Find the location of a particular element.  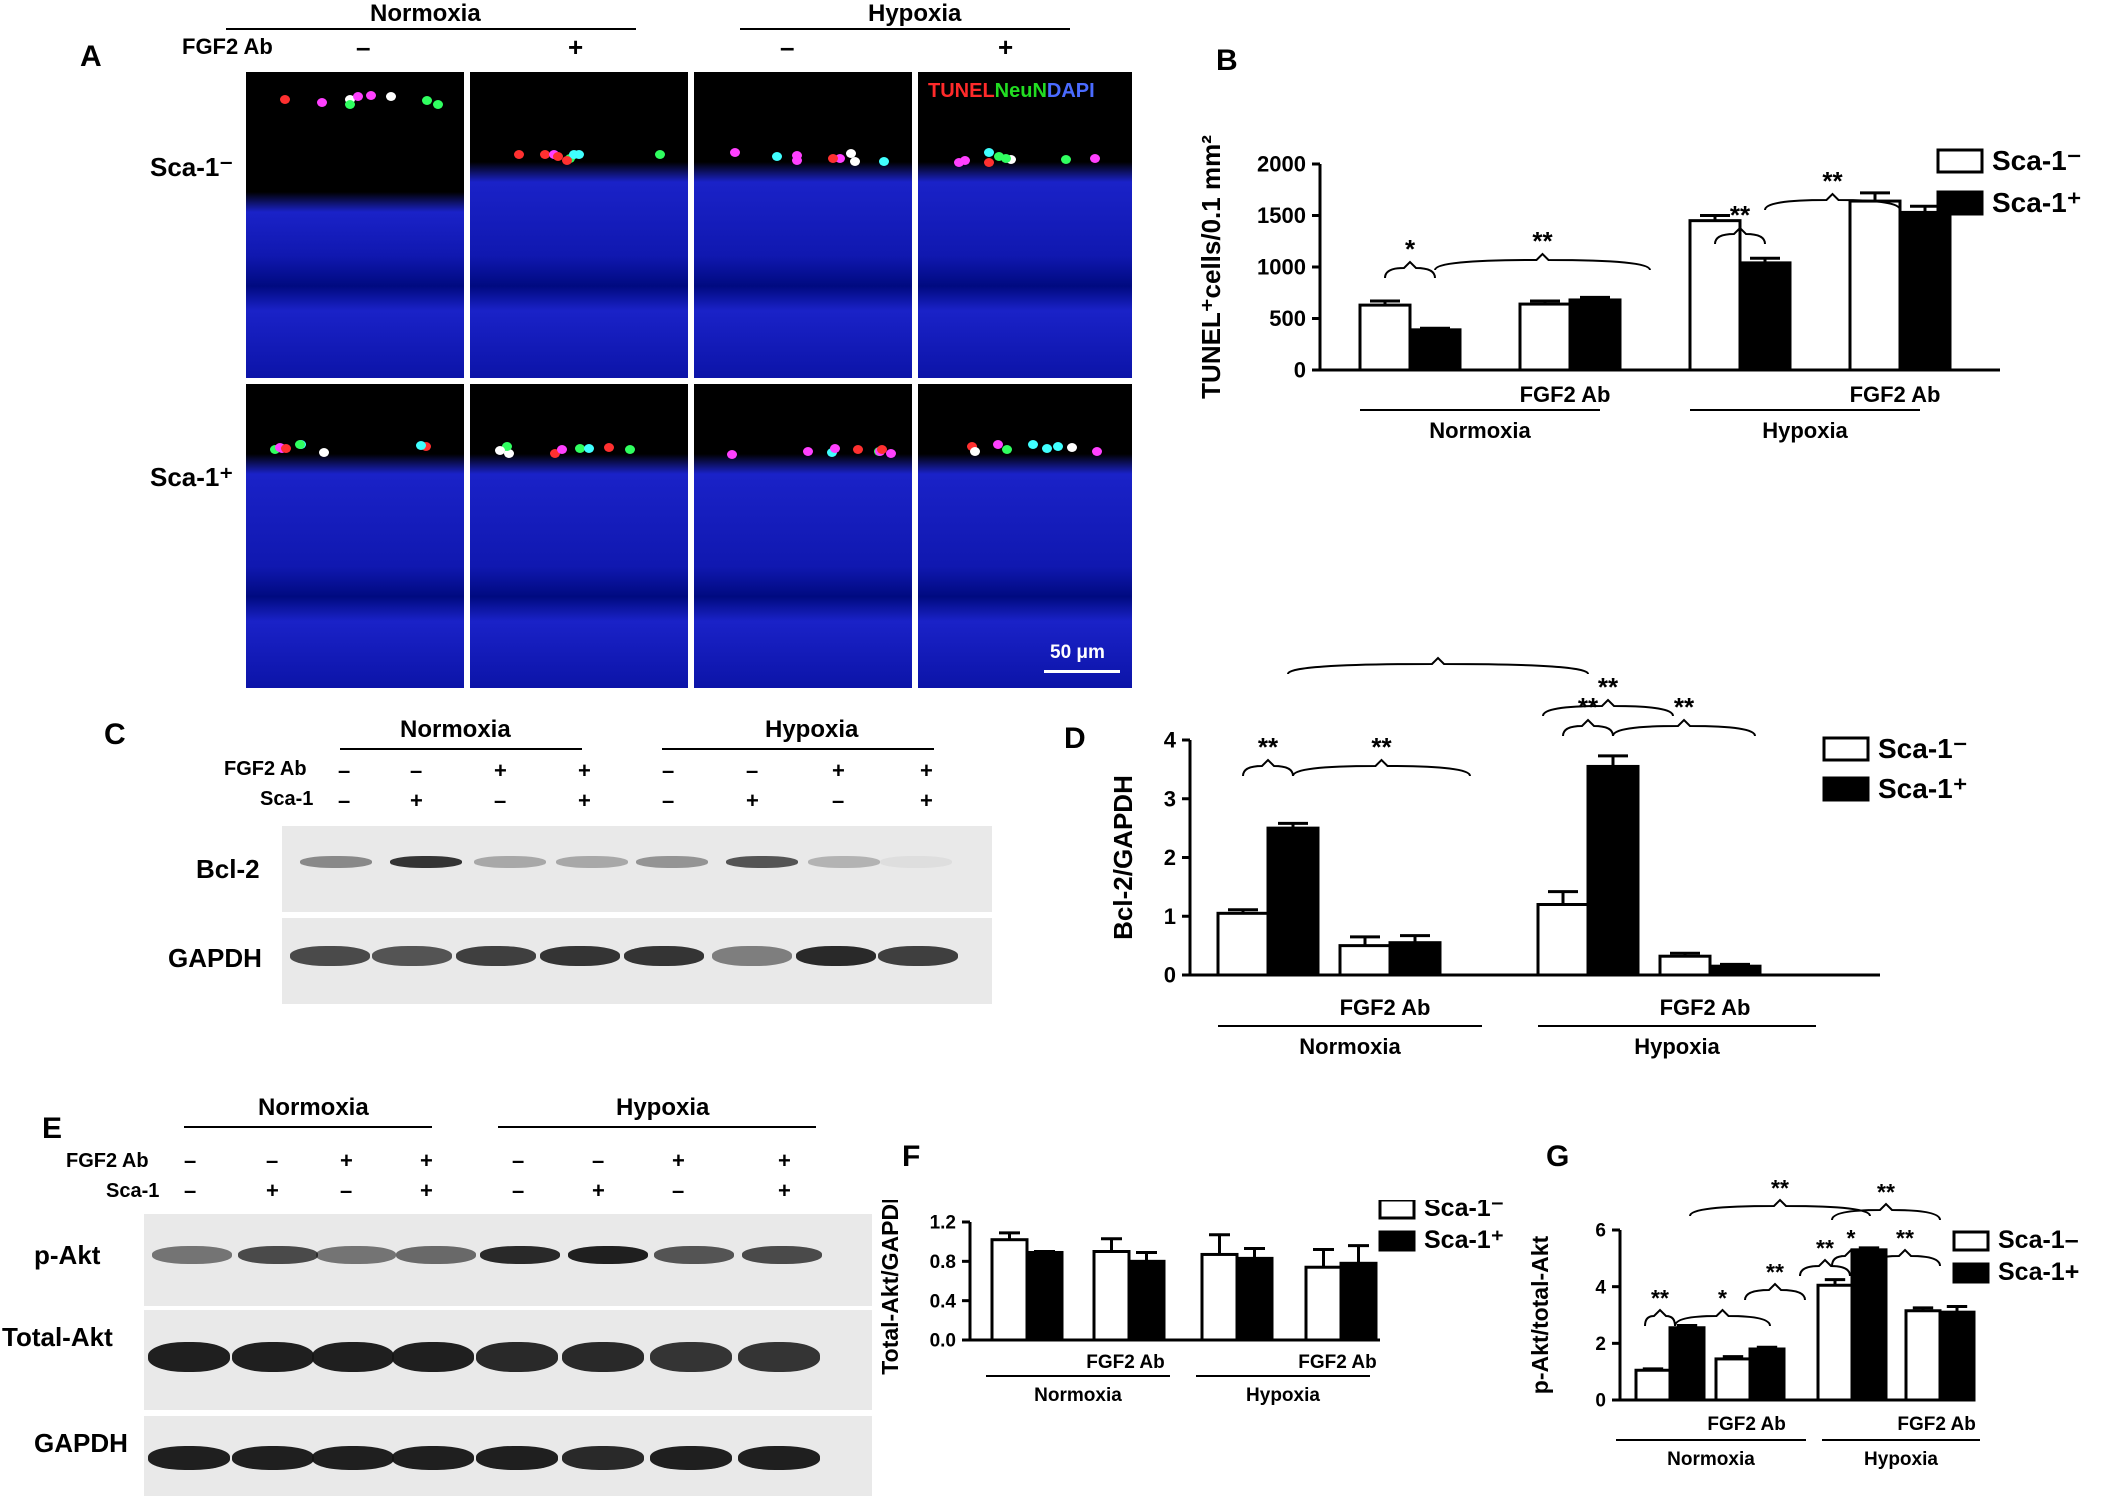

legend-label: Sca-1⁺ is located at coordinates (1464, 1240).